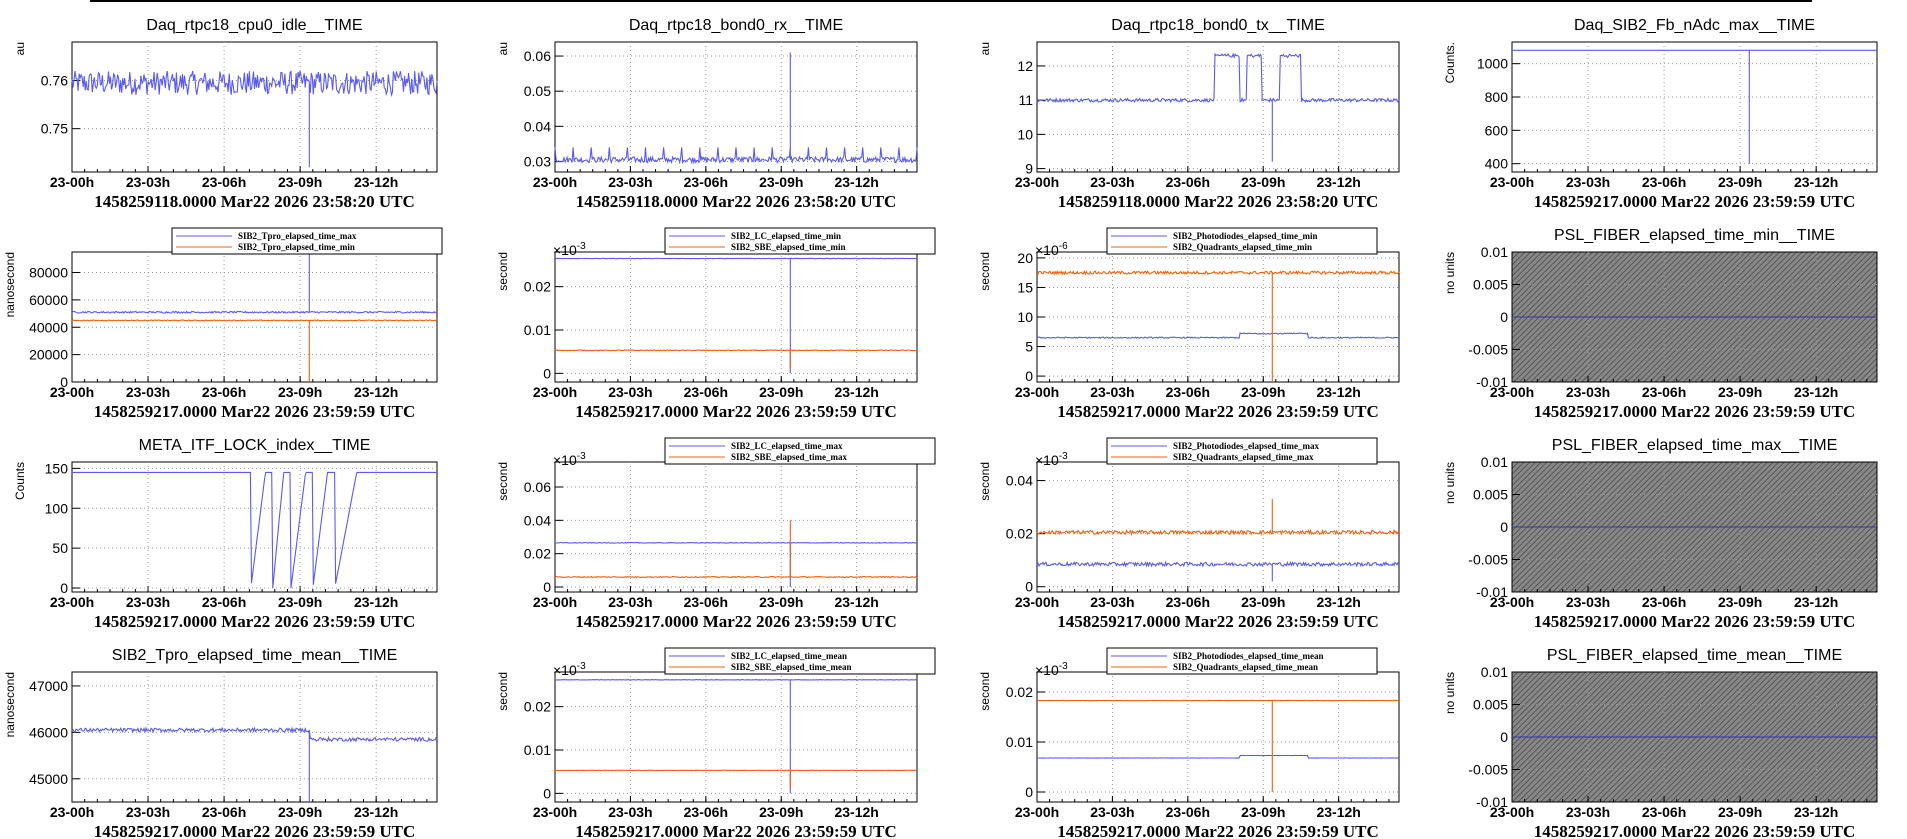 The image size is (1907, 839). I want to click on y-tick-label: 0.06, so click(537, 56).